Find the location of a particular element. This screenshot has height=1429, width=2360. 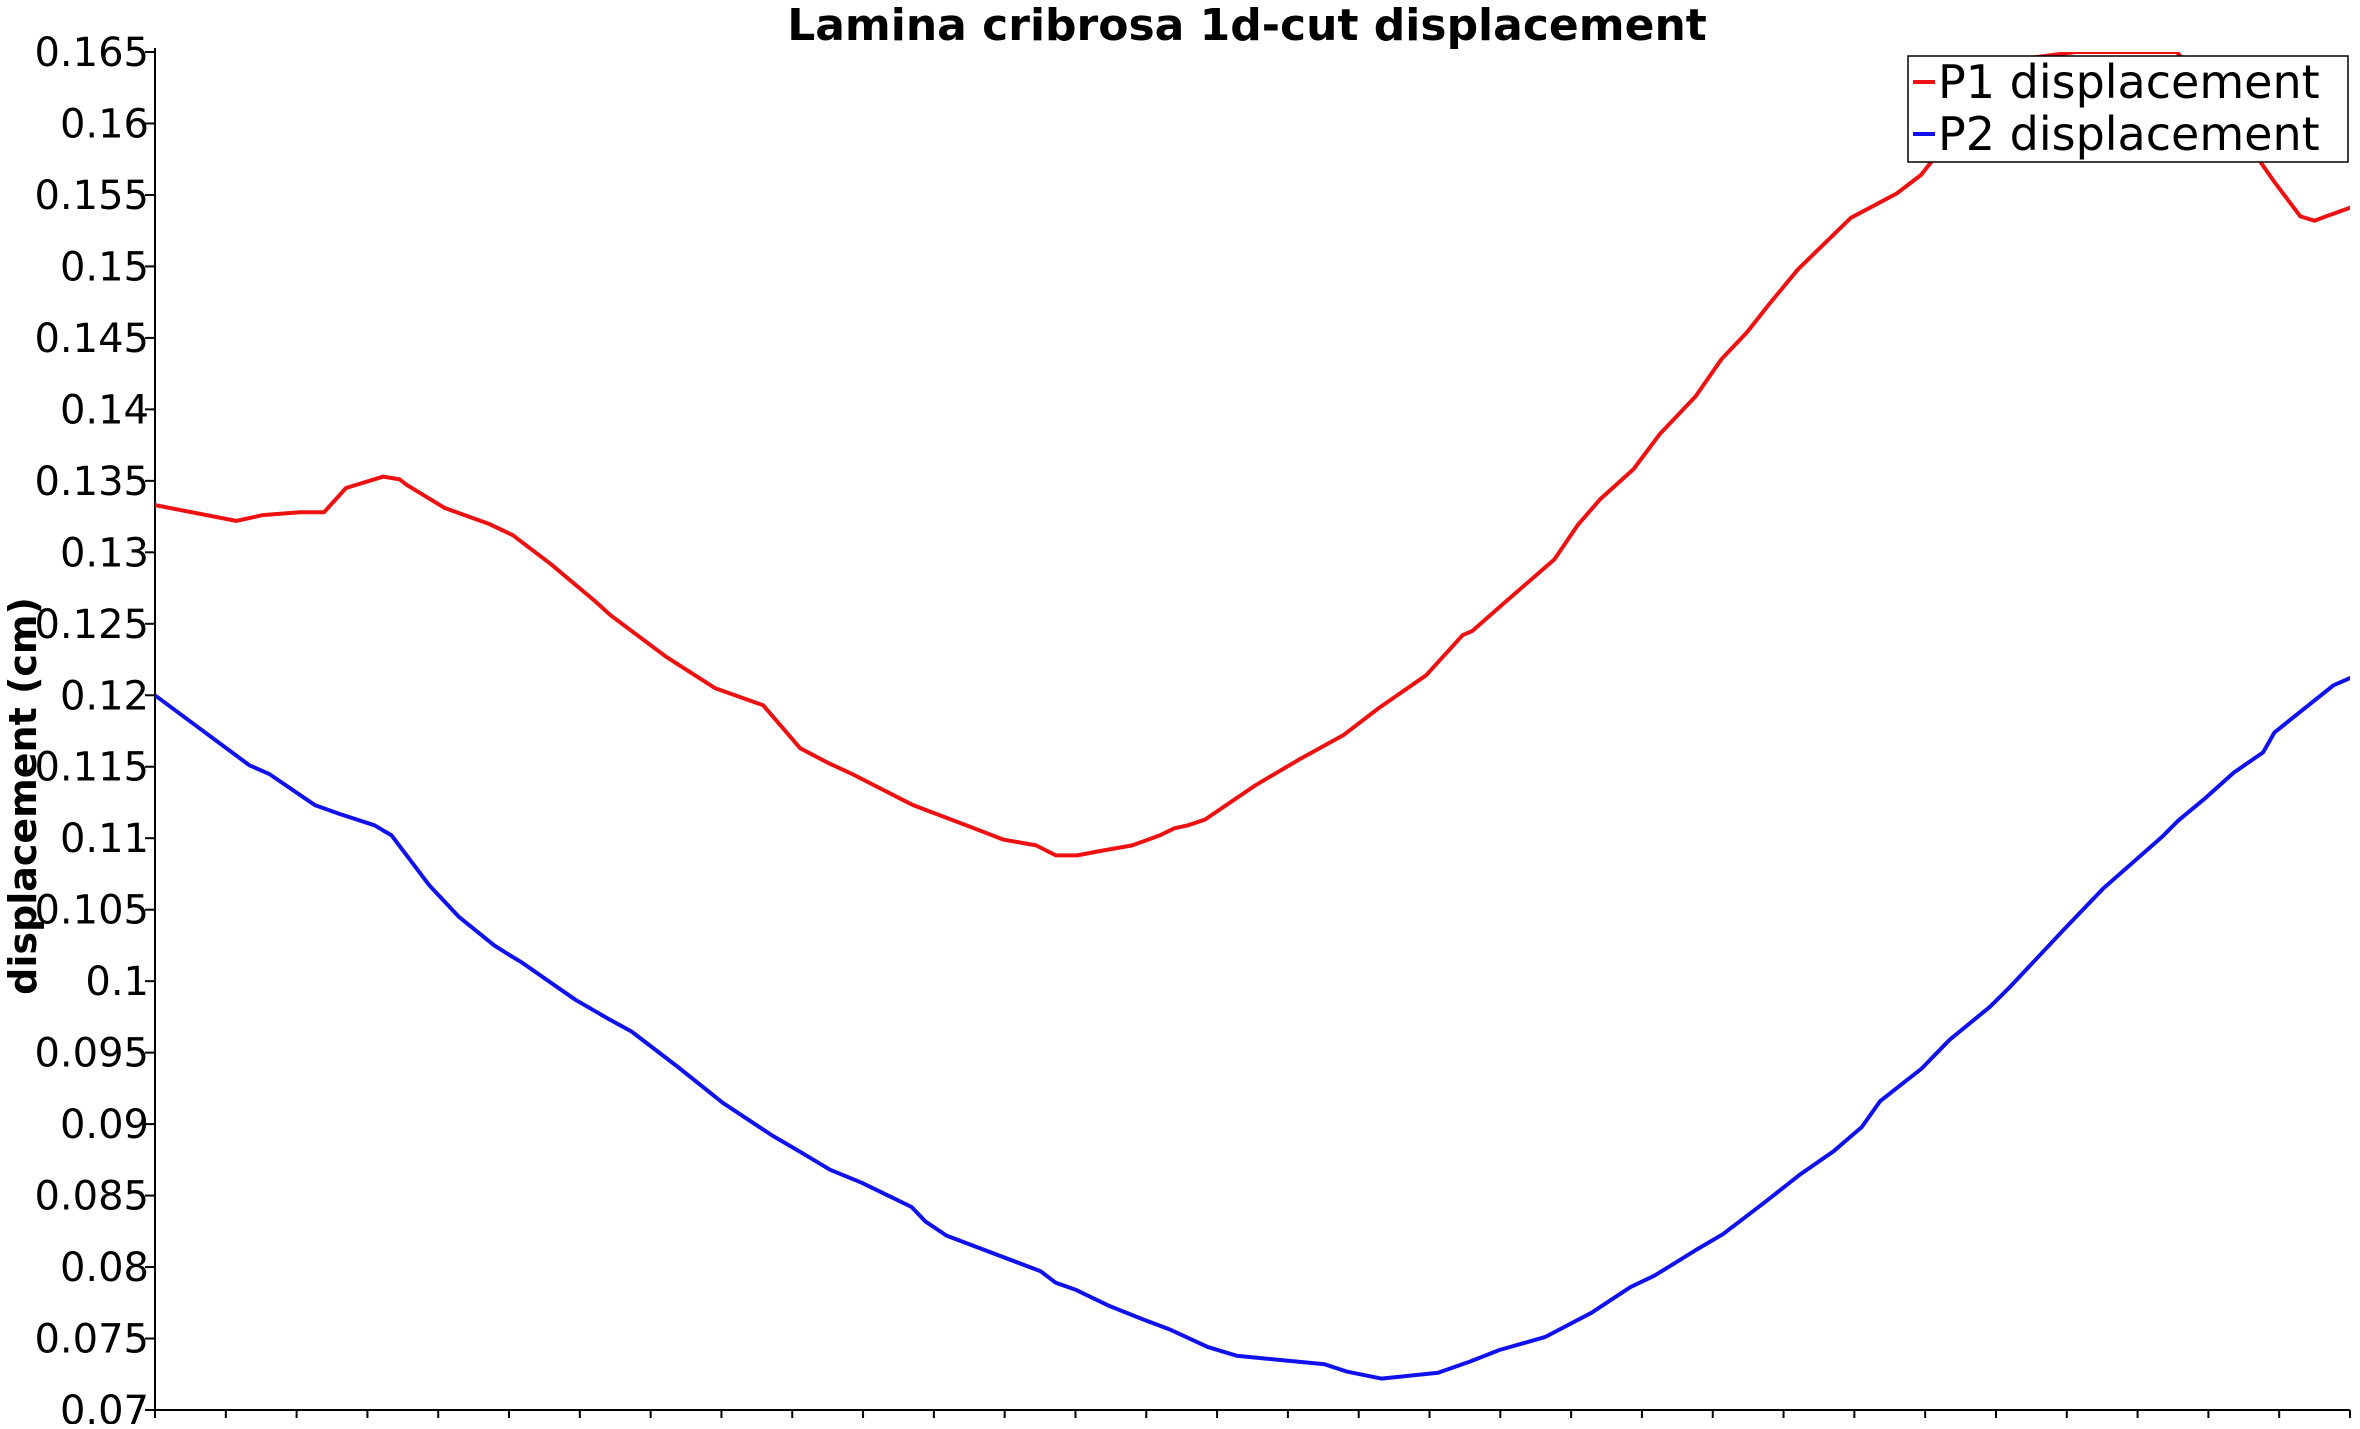

y-tick-label: 0.155 is located at coordinates (91, 196).